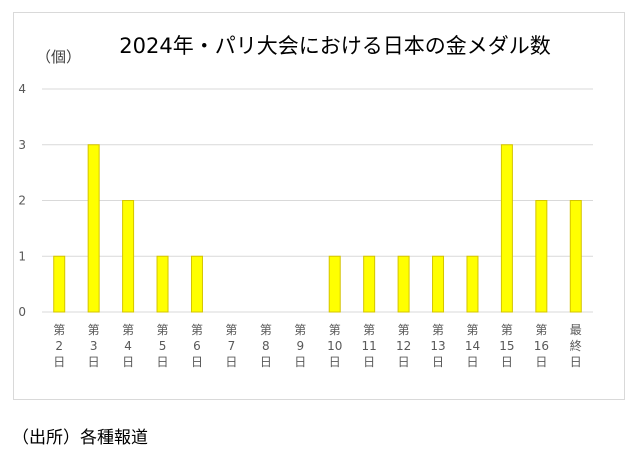  I want to click on x-tick-label: 第 10 日, so click(334, 346).